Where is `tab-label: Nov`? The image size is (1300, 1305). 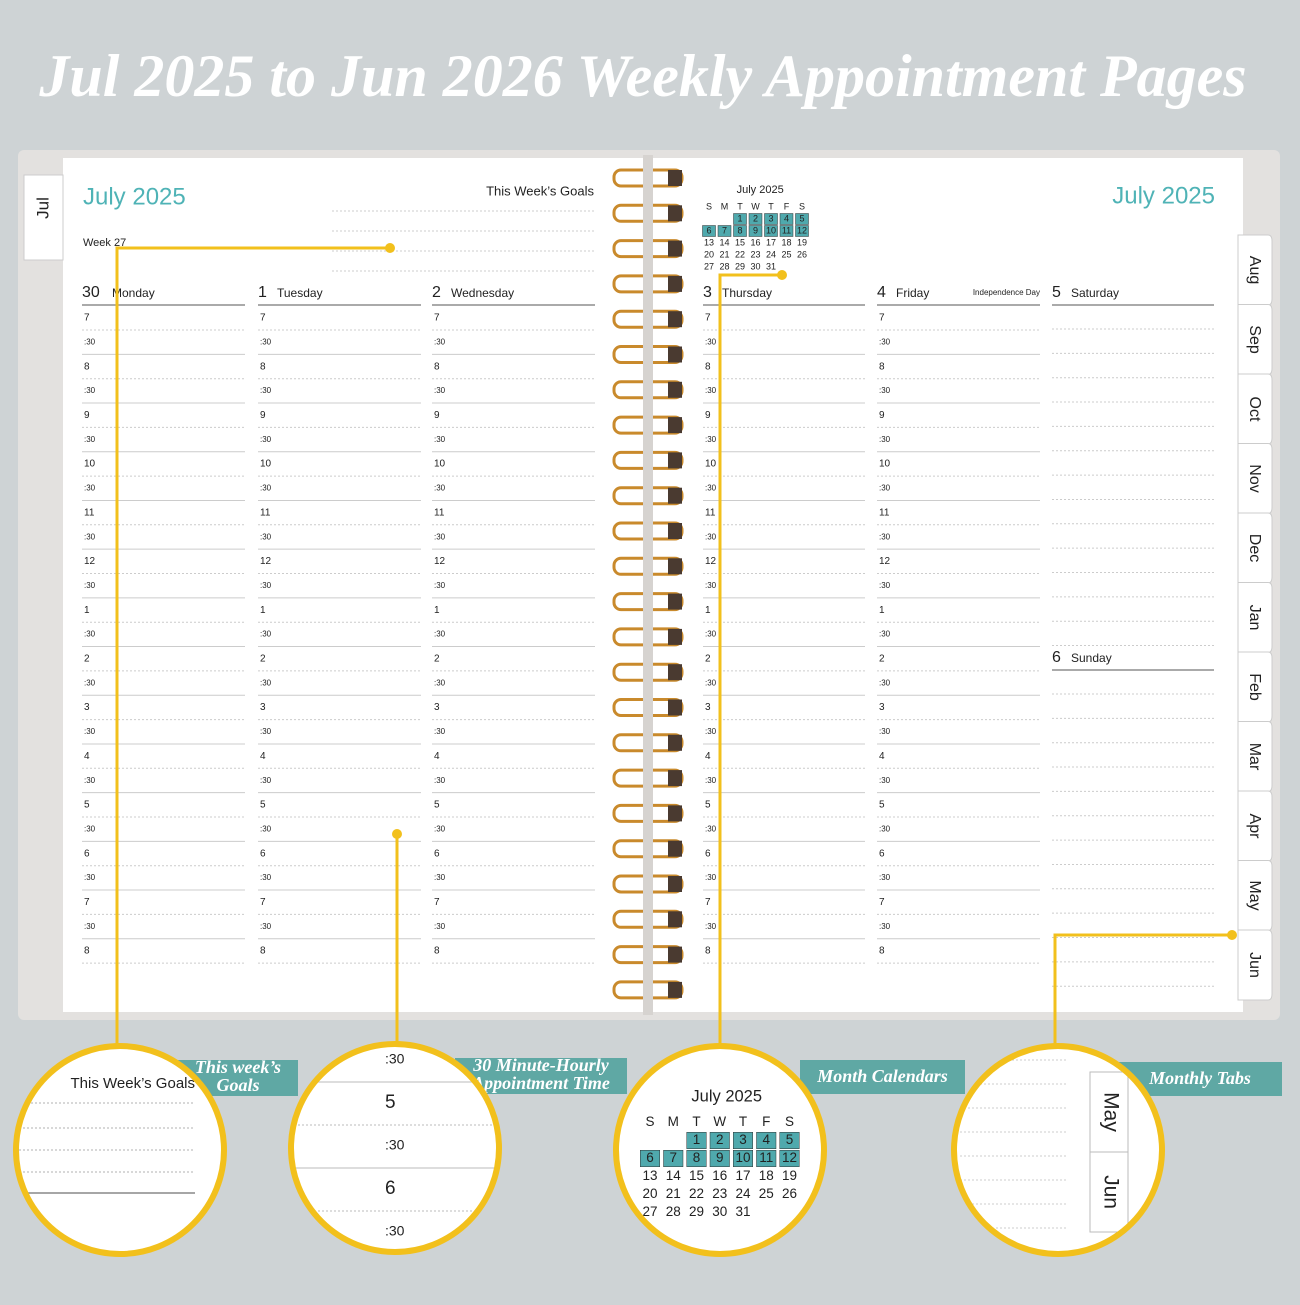
tab-label: Nov is located at coordinates (1254, 478).